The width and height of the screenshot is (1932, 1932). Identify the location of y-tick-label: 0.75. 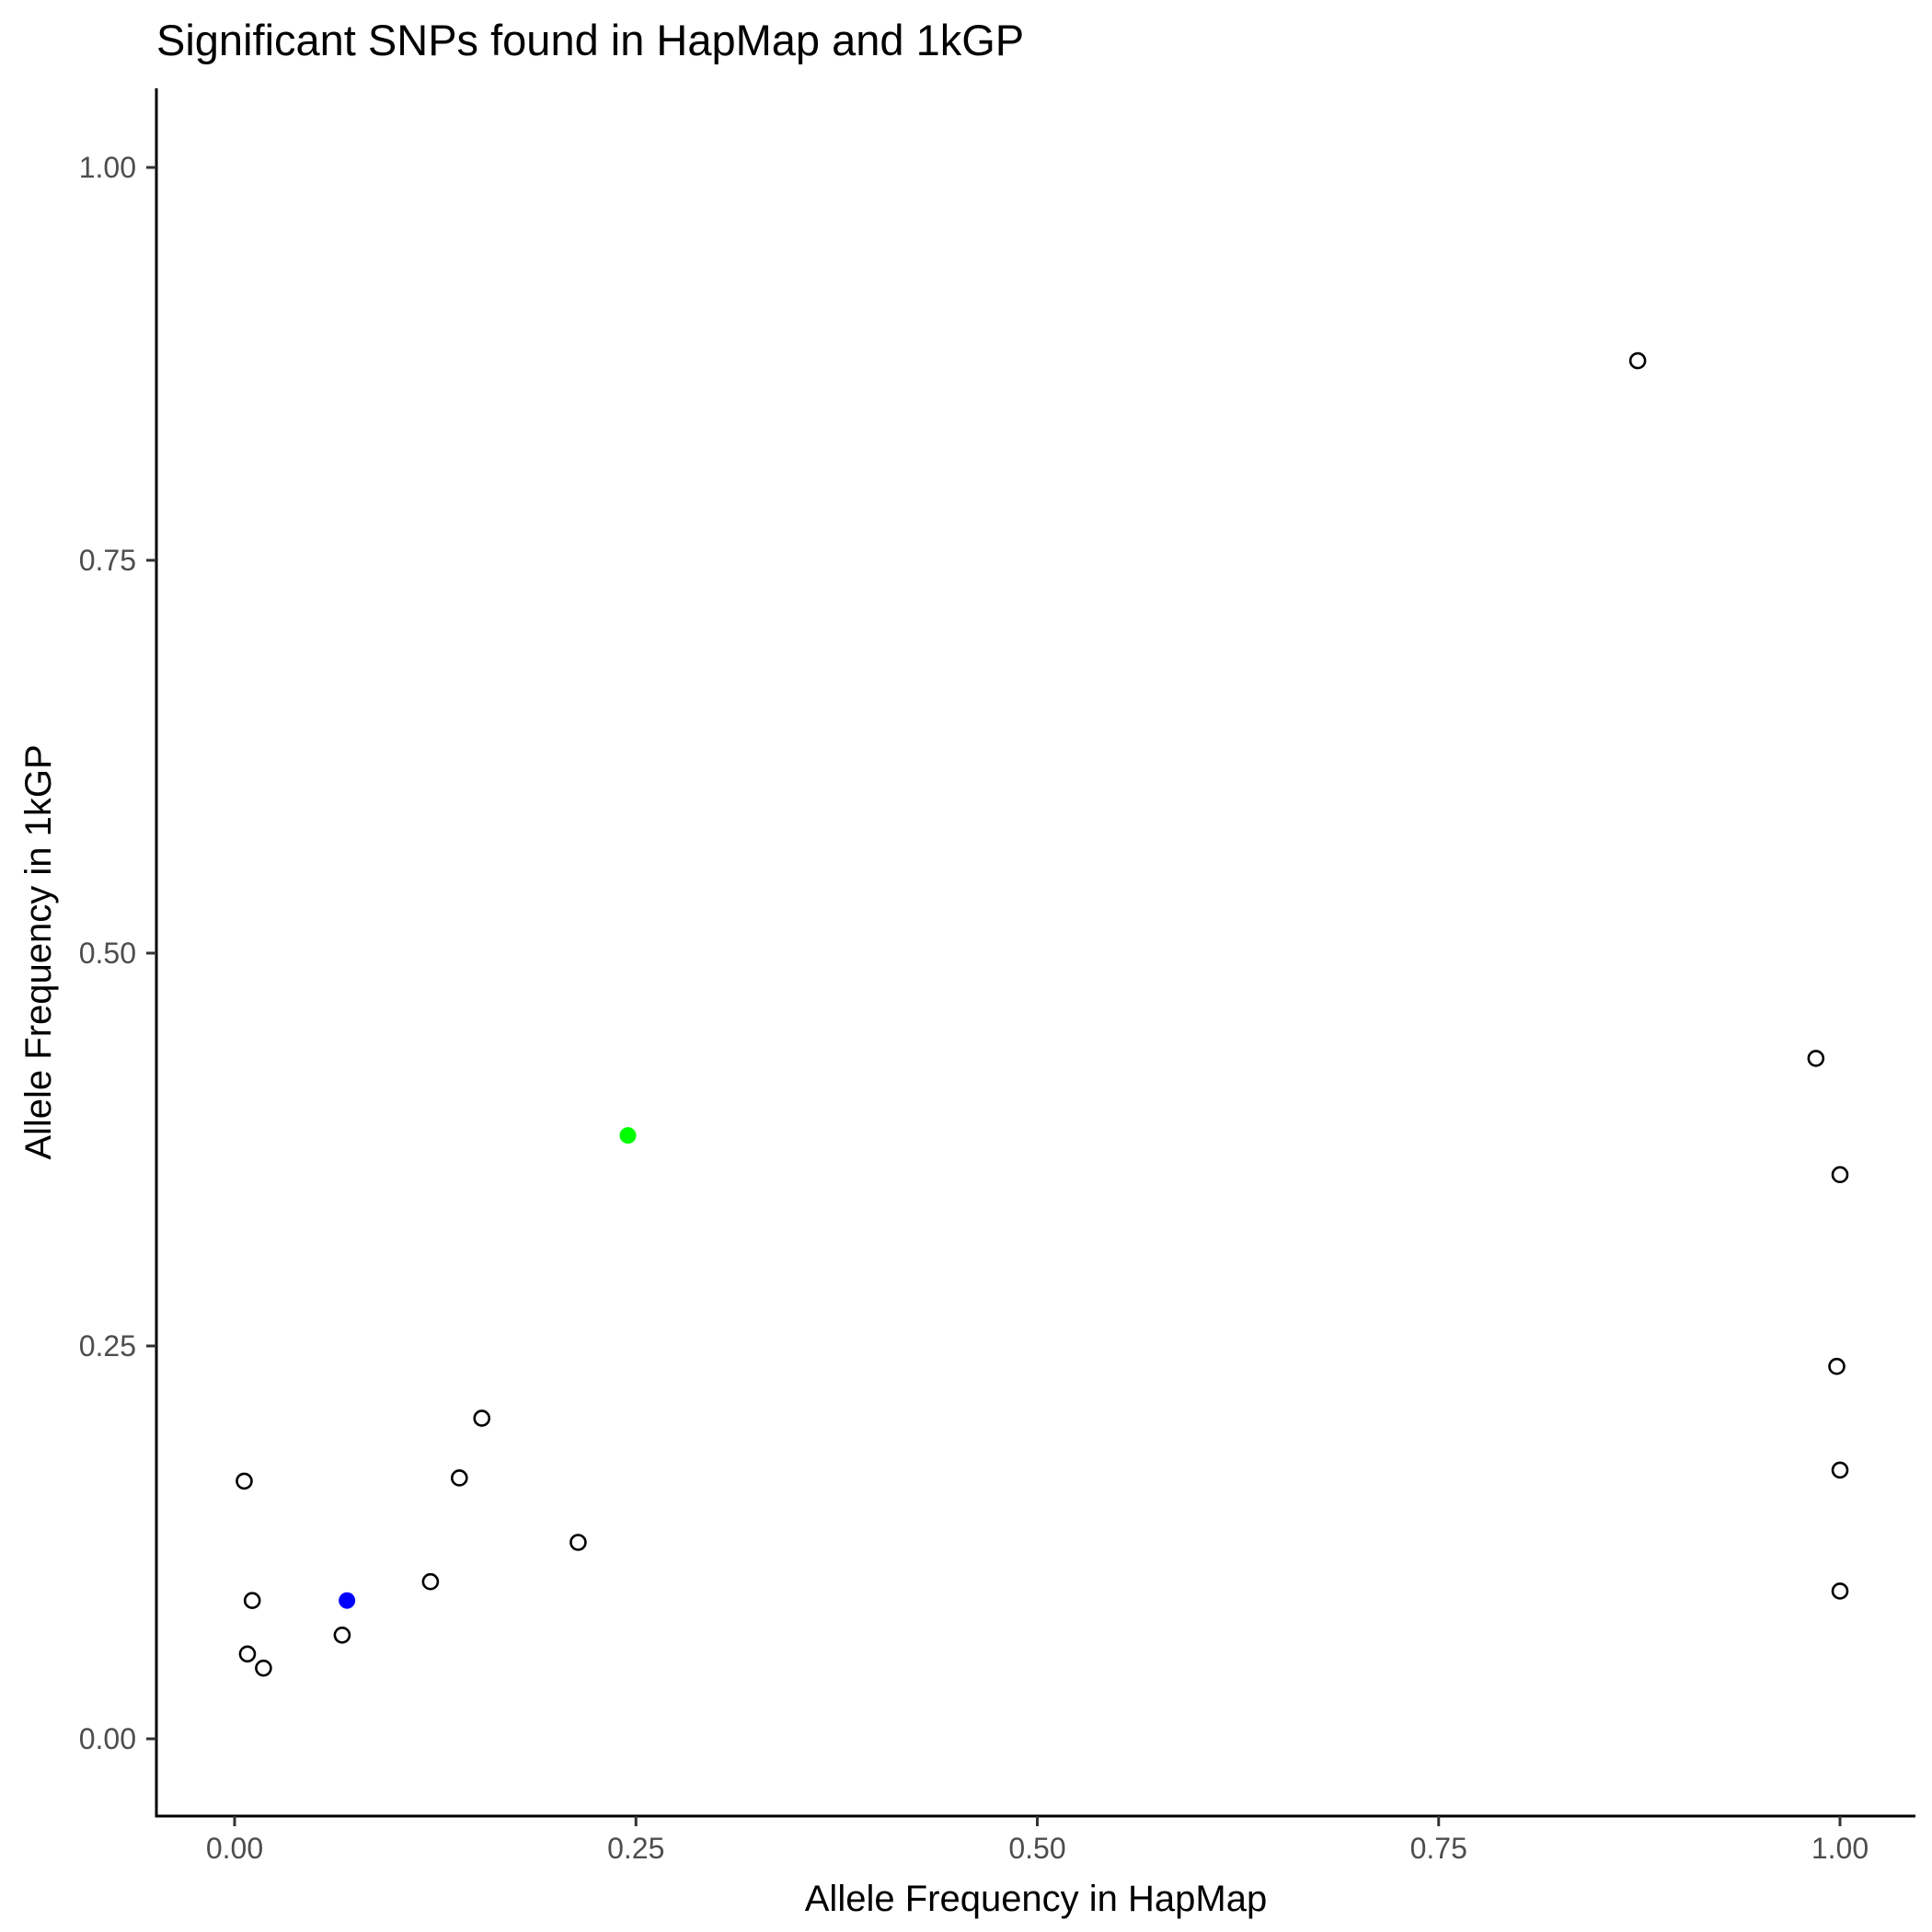
(107, 560).